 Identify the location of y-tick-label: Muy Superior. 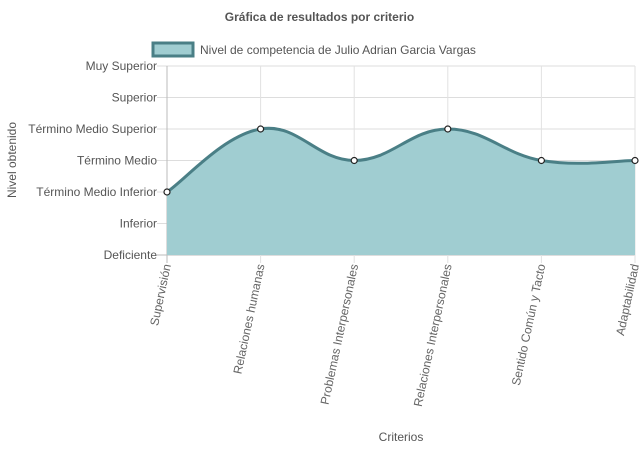
(121, 66).